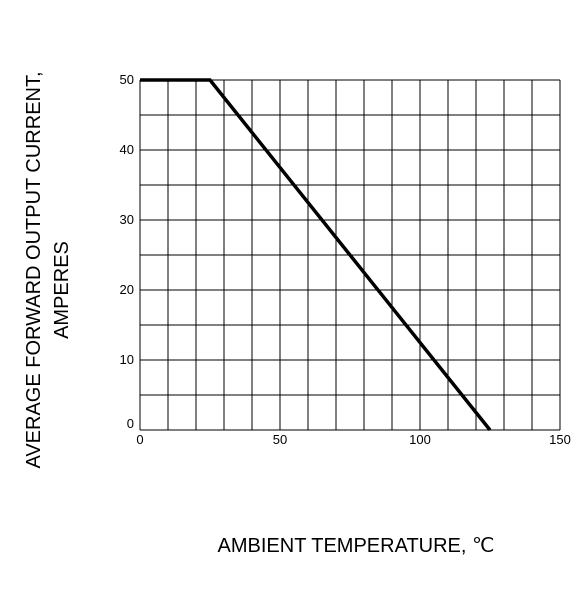 The image size is (588, 612). I want to click on y-axis-title-line1: AVERAGE FORWARD OUTPUT CURRENT,, so click(34, 269).